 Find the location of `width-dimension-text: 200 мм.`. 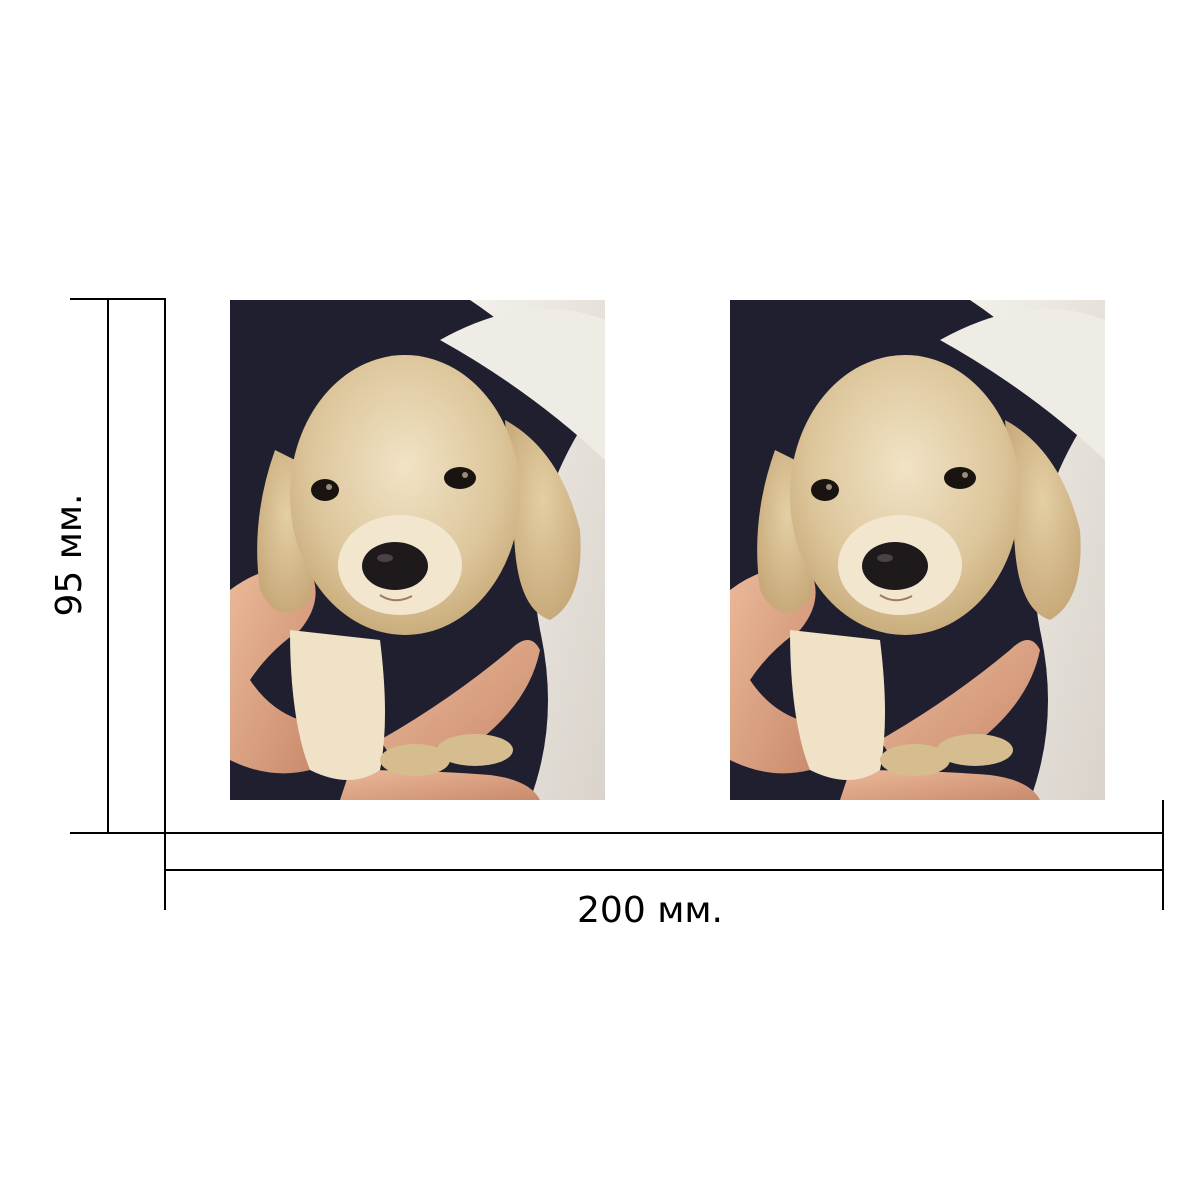

width-dimension-text: 200 мм. is located at coordinates (650, 910).